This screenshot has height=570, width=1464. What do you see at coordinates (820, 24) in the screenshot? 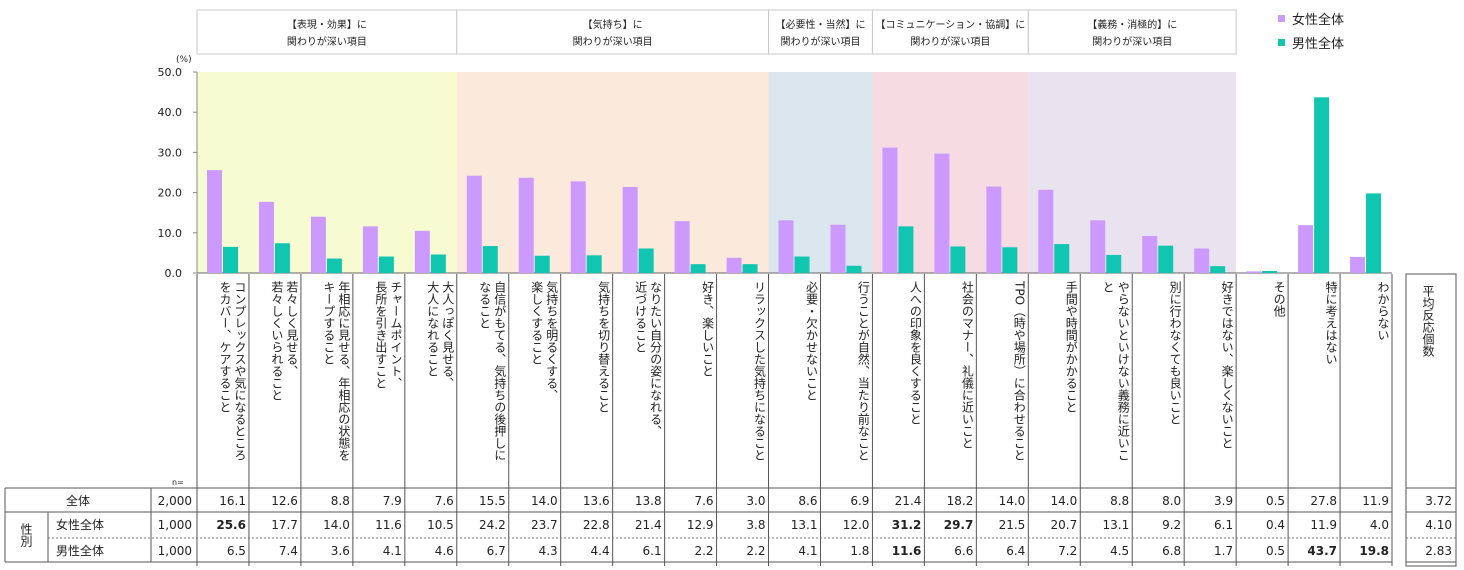
I see `group-header-line1: 【必要性・当然】に` at bounding box center [820, 24].